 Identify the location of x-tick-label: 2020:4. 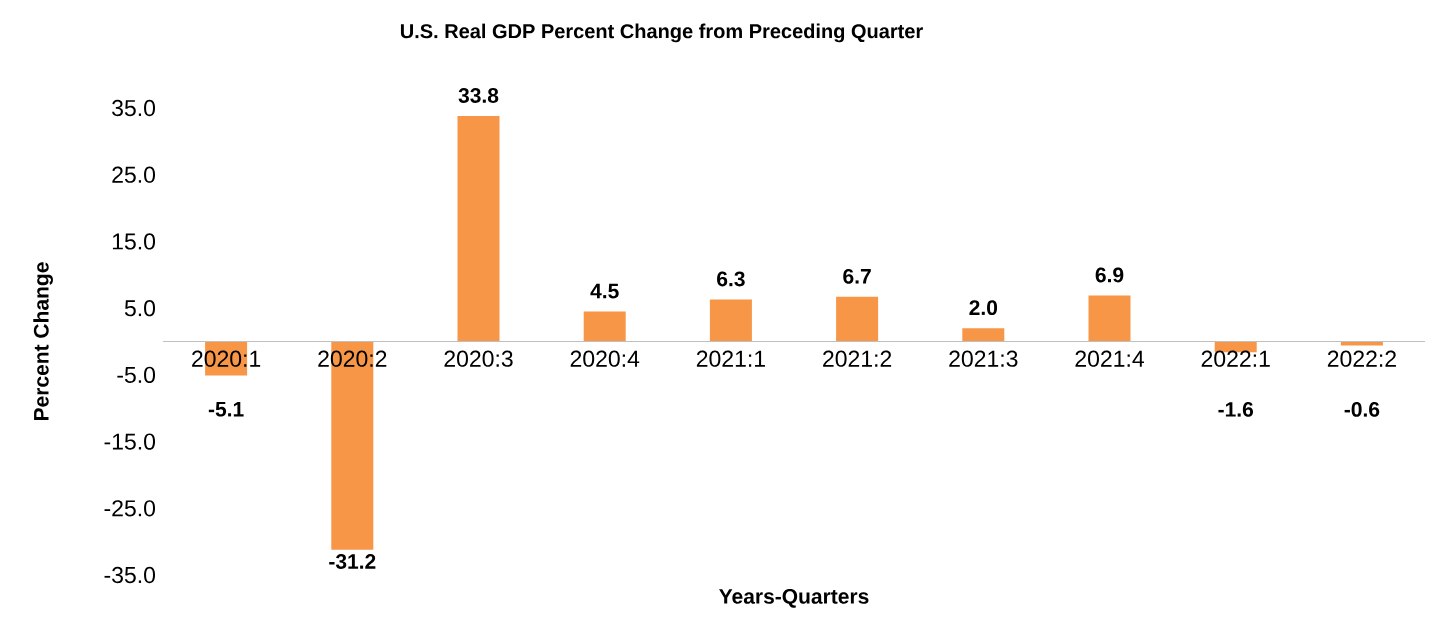
(605, 358).